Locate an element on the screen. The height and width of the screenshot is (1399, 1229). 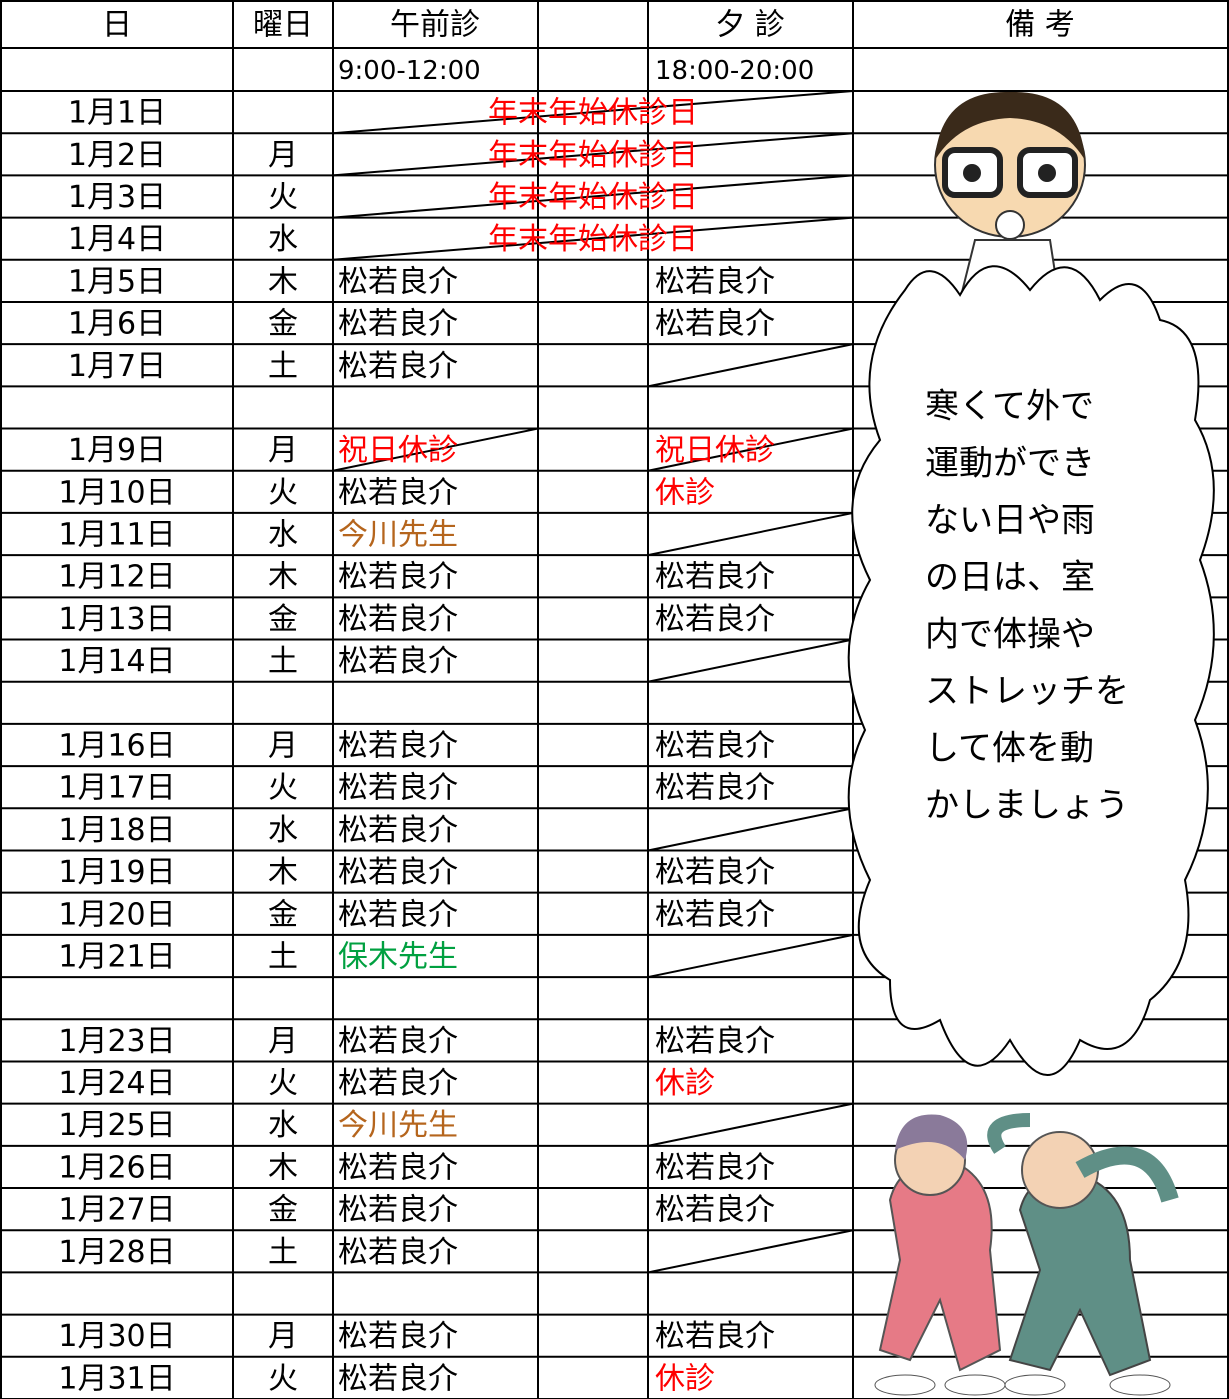
date: 1月3日 is located at coordinates (117, 197).